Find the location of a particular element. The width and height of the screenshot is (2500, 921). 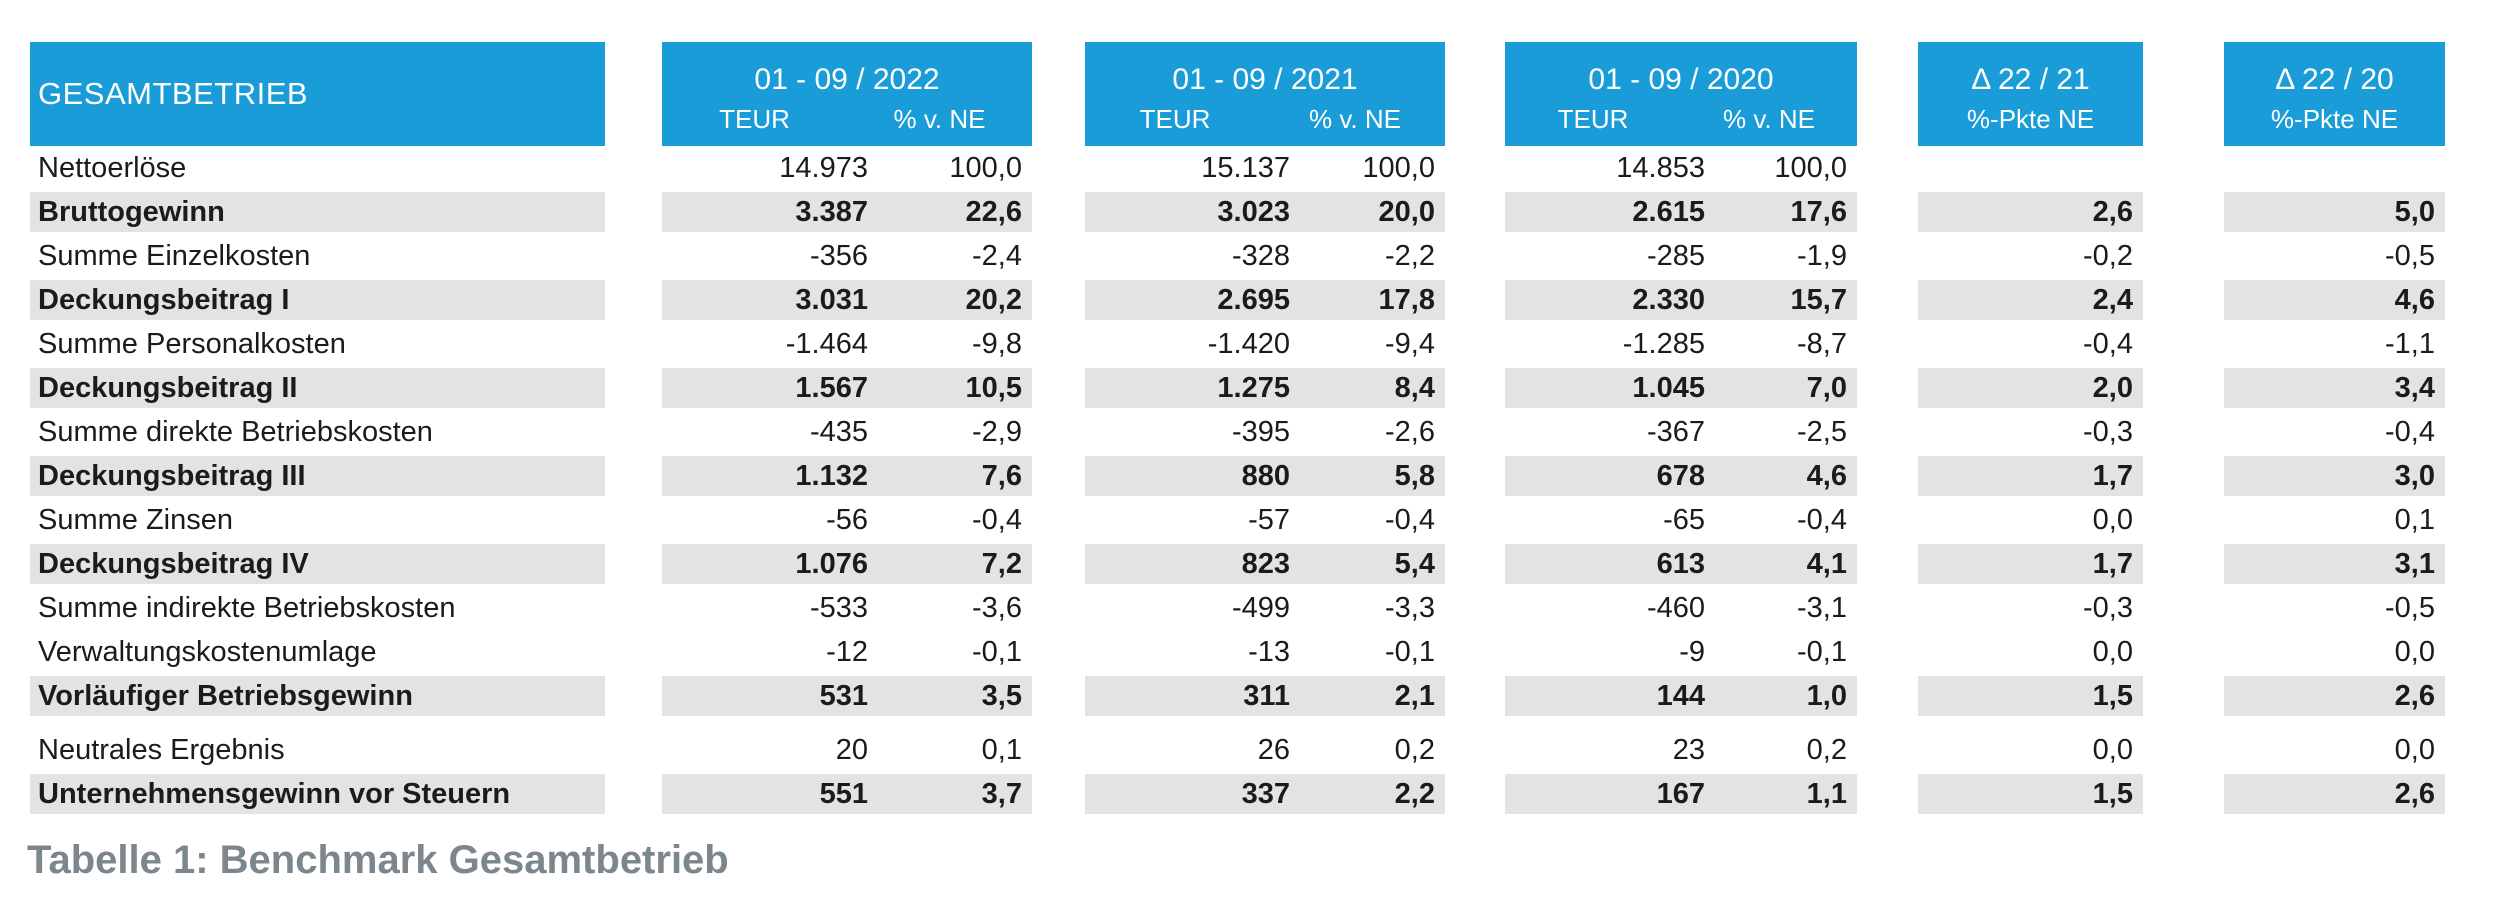

value-2020-teur: 23 is located at coordinates (1688, 750).